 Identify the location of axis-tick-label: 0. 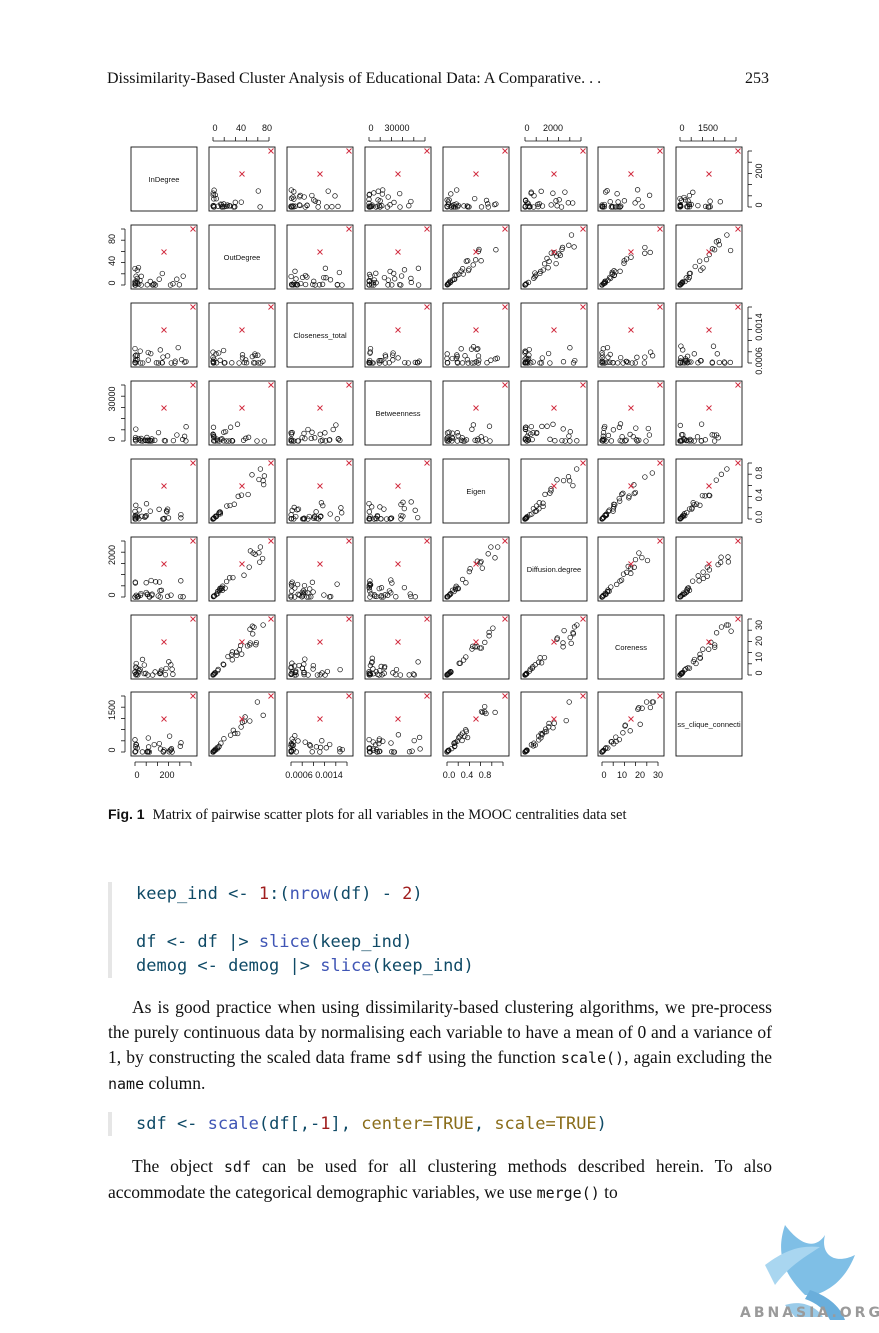
(370, 128).